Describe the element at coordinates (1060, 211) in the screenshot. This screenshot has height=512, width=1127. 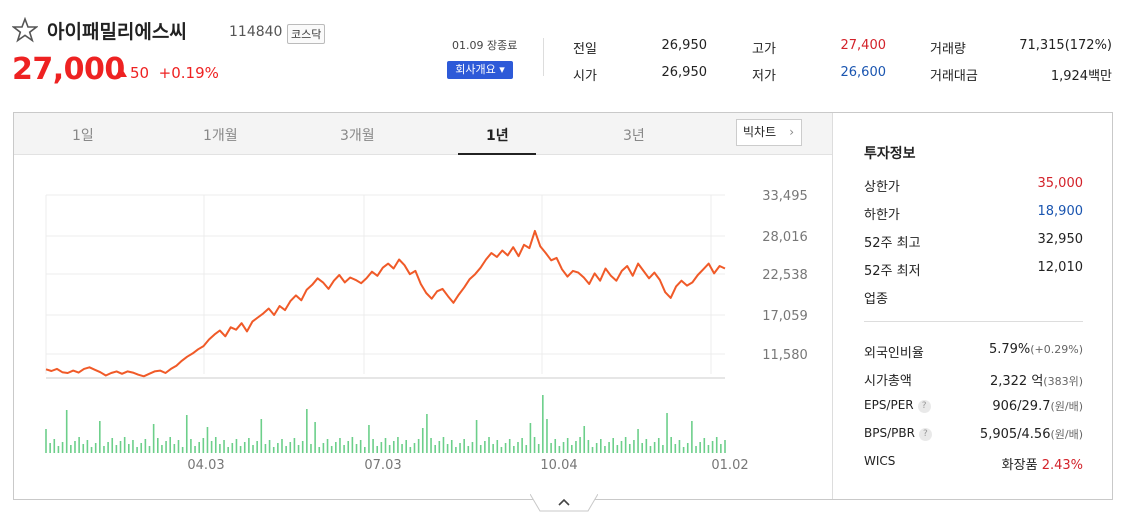
I see `info-value-lower-limit: 18,900` at that location.